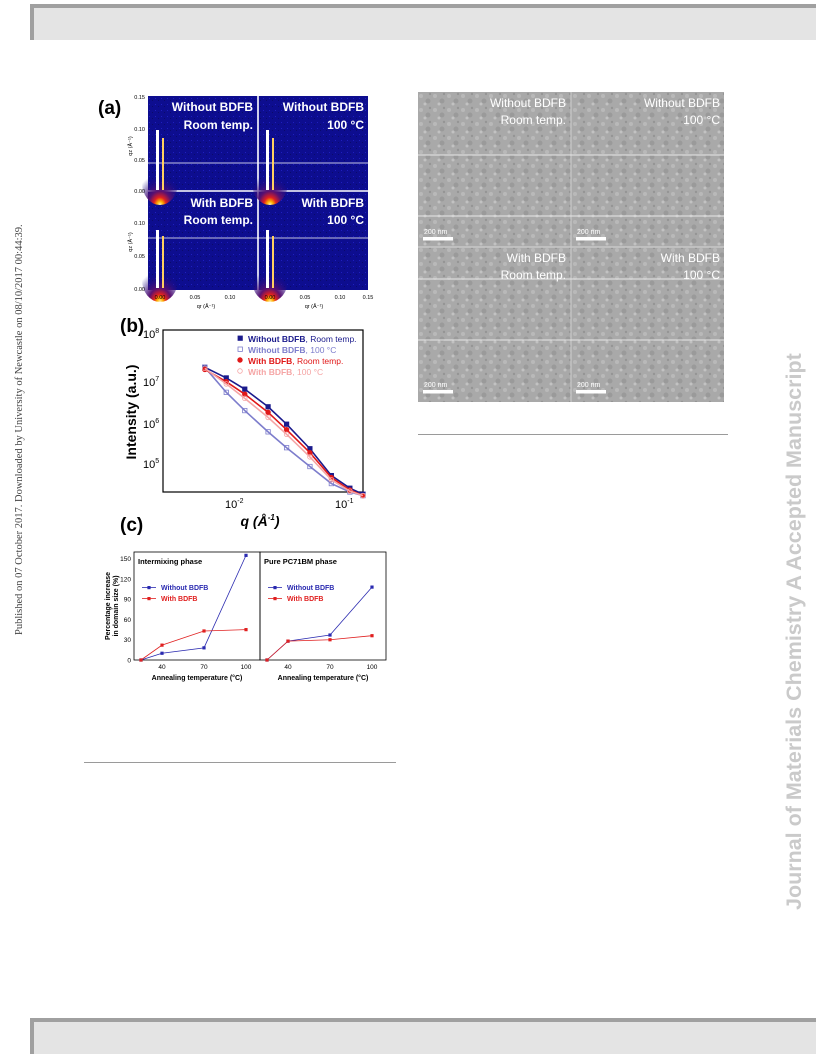 This screenshot has width=816, height=1056. Describe the element at coordinates (151, 382) in the screenshot. I see `b-ytick: 10⁷` at that location.